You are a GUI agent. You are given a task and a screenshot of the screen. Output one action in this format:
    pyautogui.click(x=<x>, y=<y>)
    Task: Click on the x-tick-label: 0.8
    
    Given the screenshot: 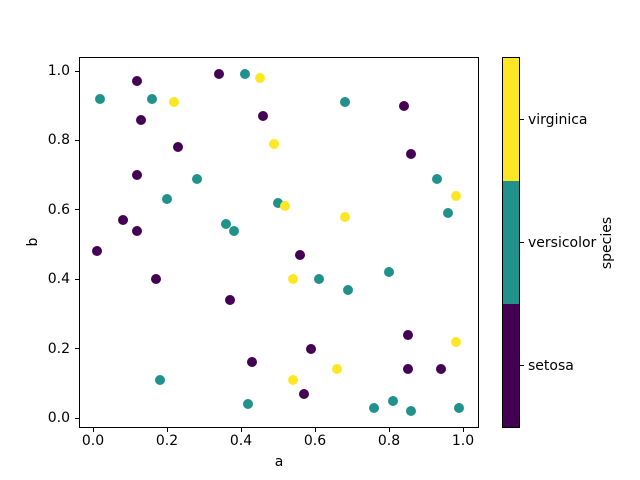 What is the action you would take?
    pyautogui.click(x=389, y=441)
    